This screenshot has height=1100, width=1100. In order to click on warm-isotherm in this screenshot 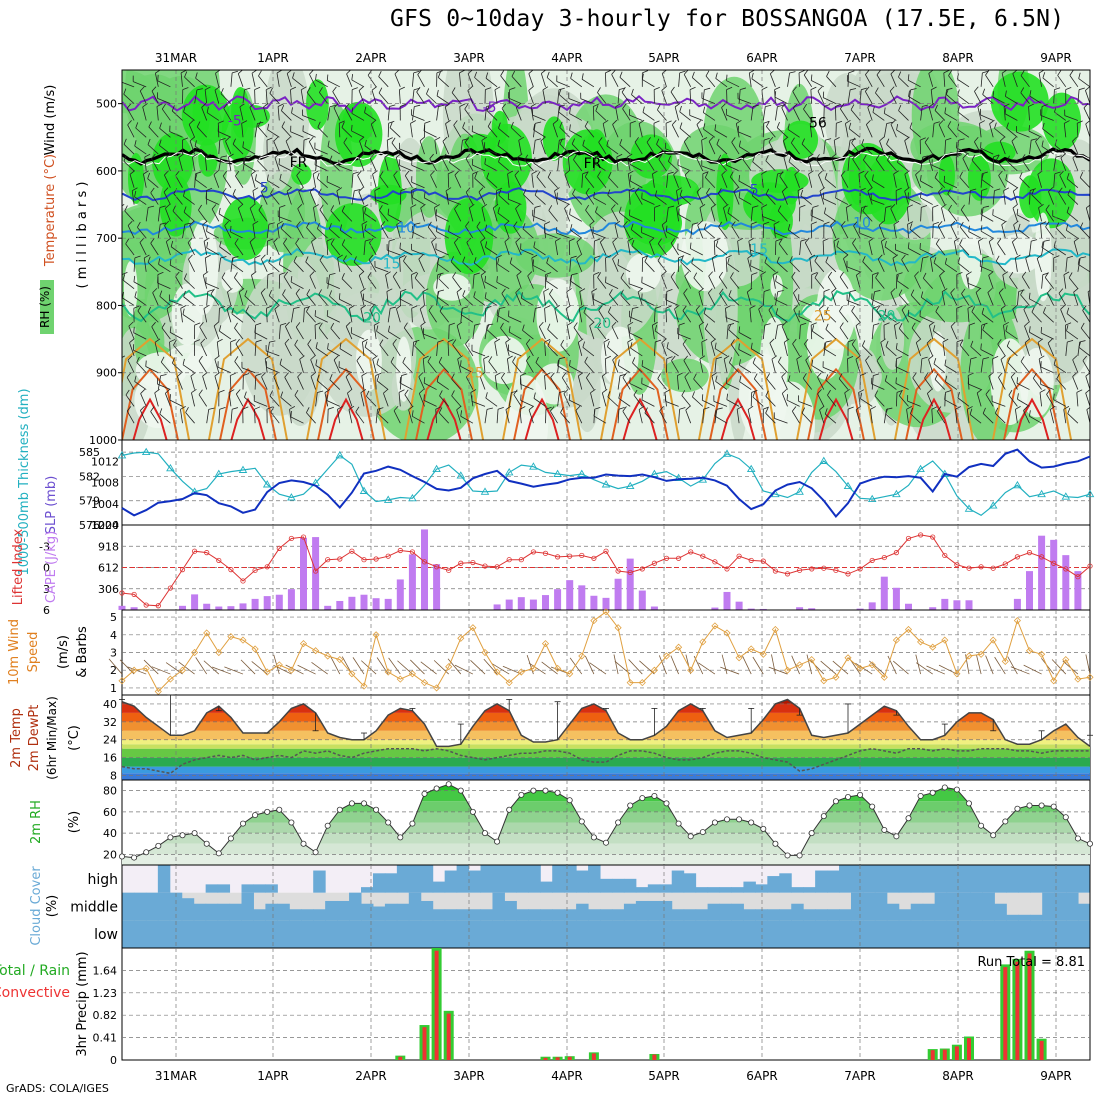, I will do `click(444, 388)`.